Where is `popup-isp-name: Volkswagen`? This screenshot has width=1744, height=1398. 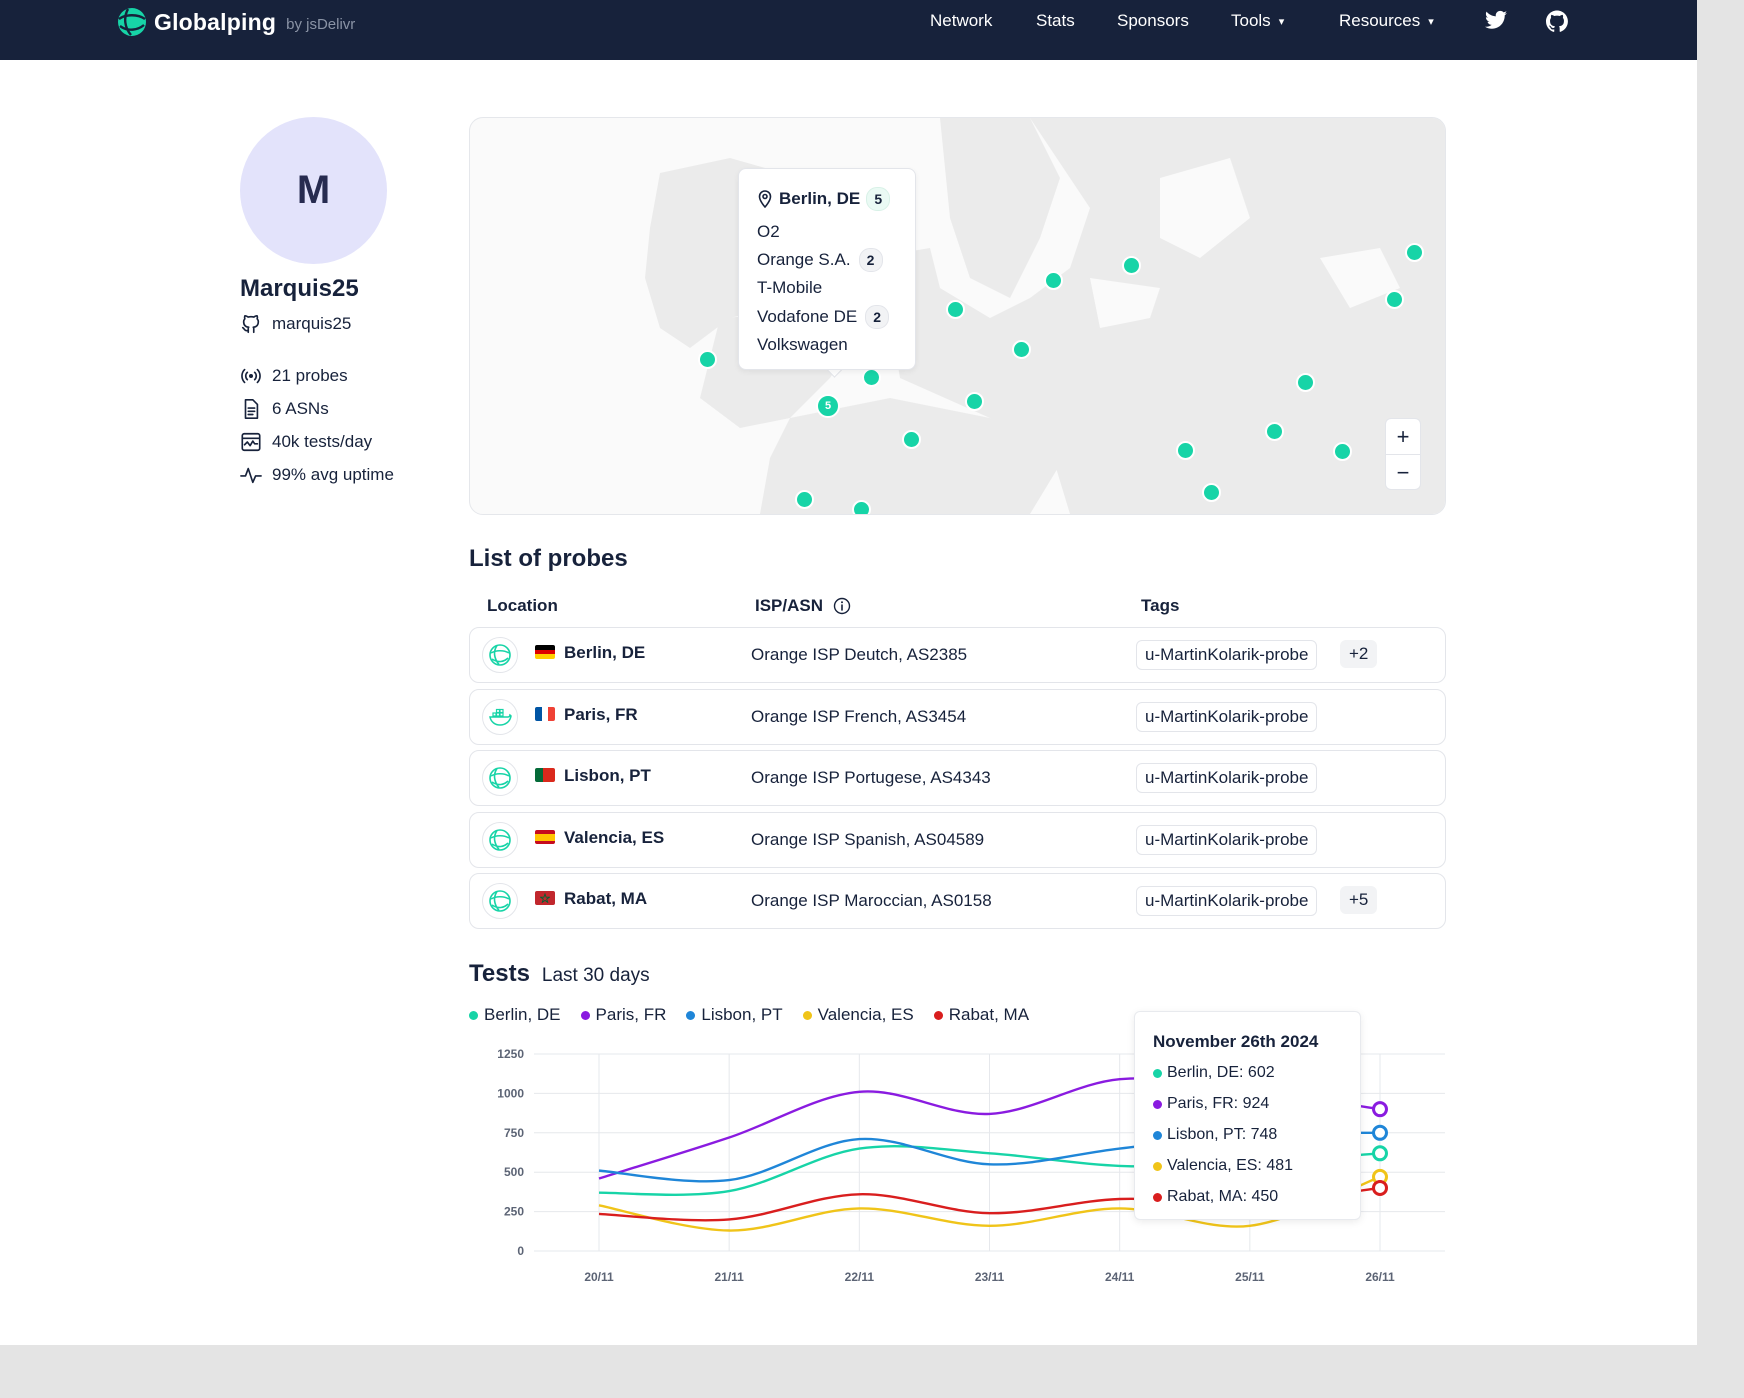 popup-isp-name: Volkswagen is located at coordinates (802, 344).